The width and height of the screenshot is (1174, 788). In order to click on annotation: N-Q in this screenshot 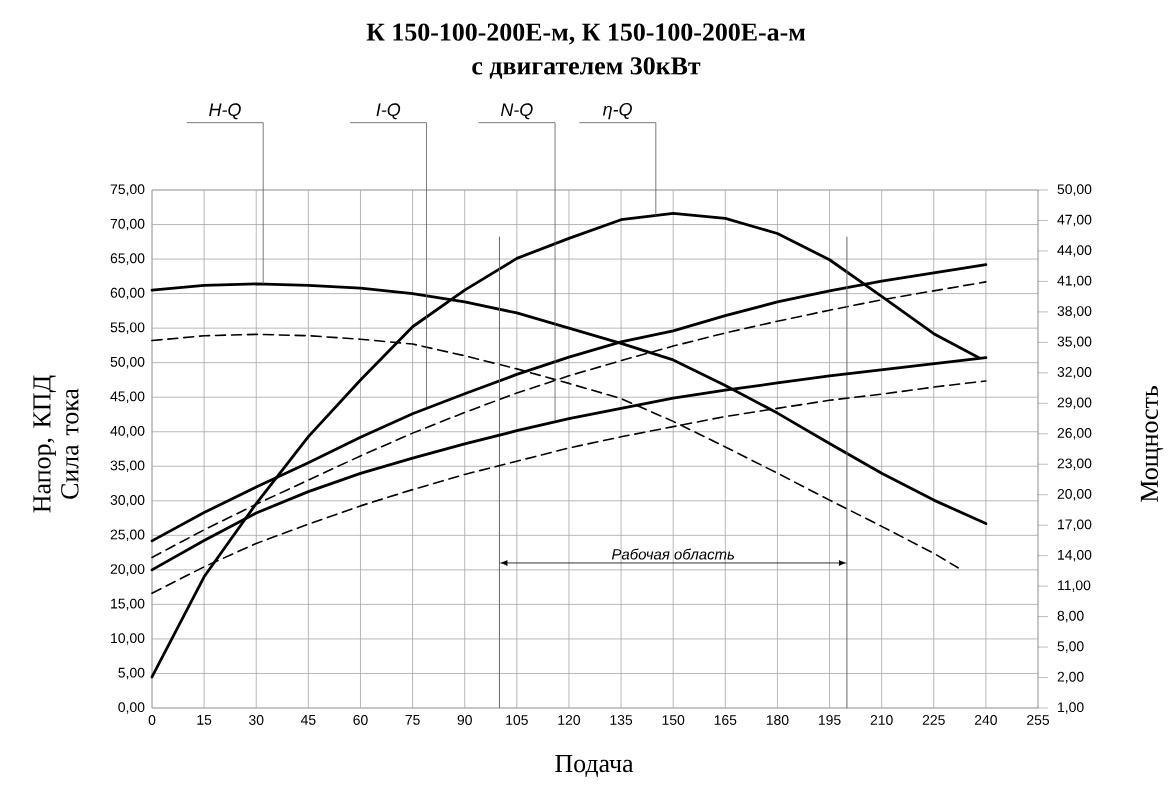, I will do `click(516, 111)`.